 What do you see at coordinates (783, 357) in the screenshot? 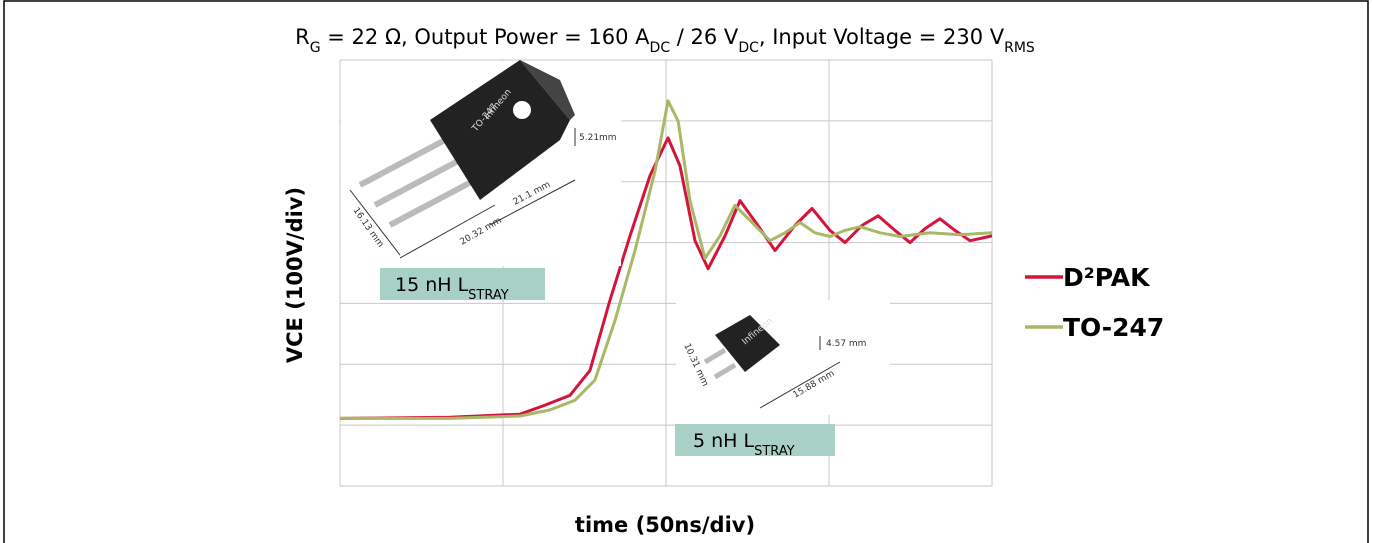
I see `d2pak-photo: Infineon 4.57 mm 15.88 mm 10.31 mm` at bounding box center [783, 357].